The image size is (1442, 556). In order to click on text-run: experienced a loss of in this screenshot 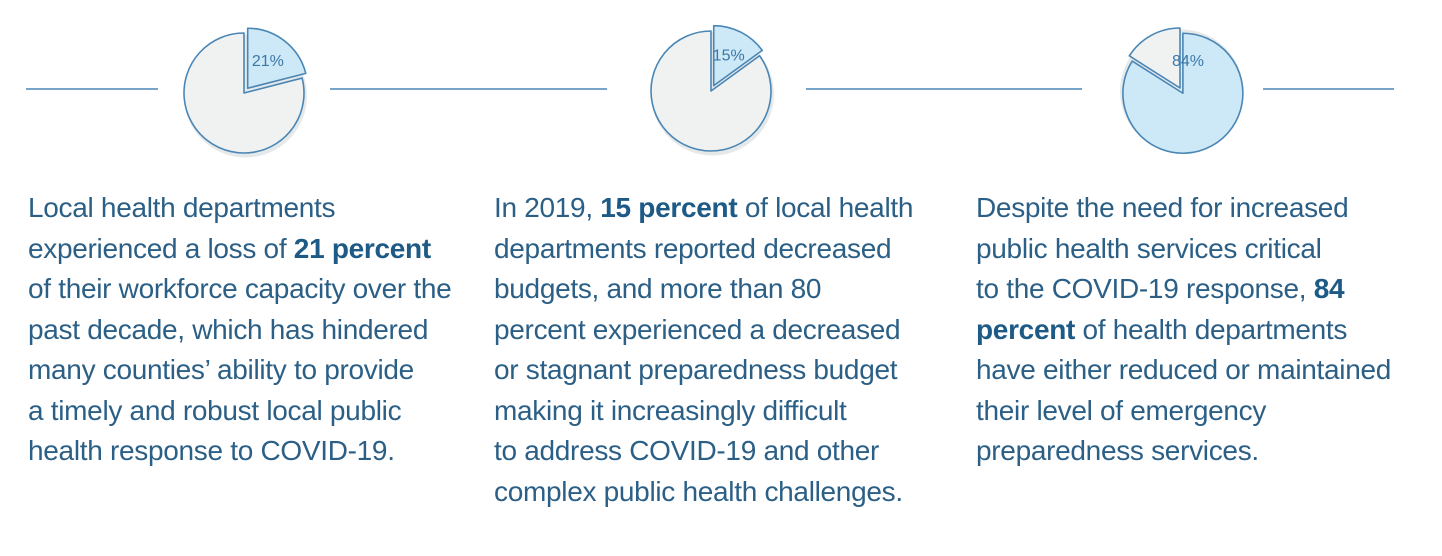, I will do `click(161, 248)`.